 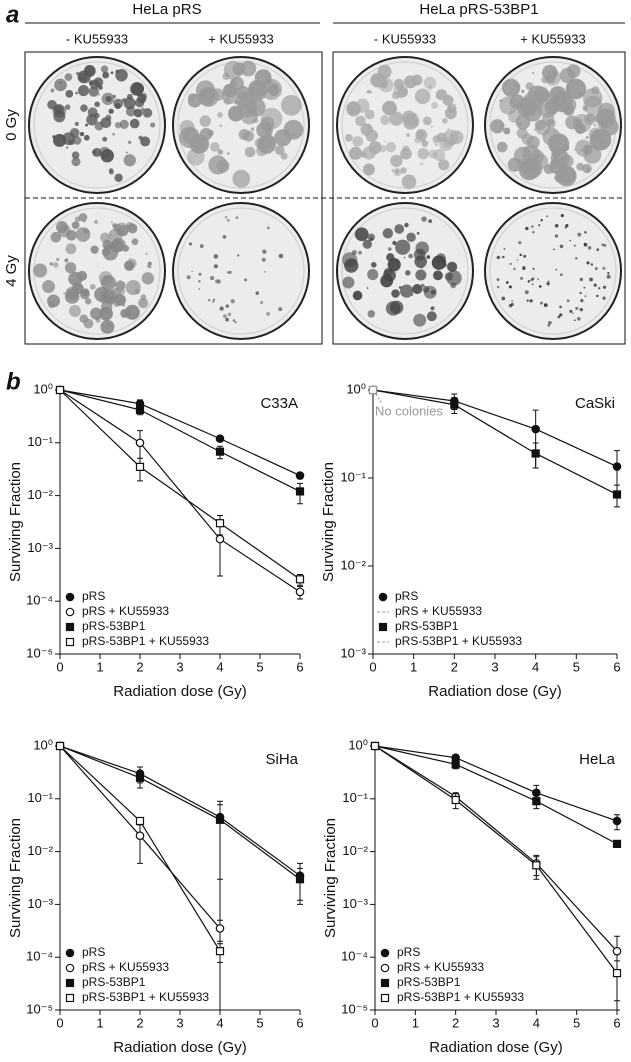 What do you see at coordinates (553, 271) in the screenshot?
I see `plate-rim` at bounding box center [553, 271].